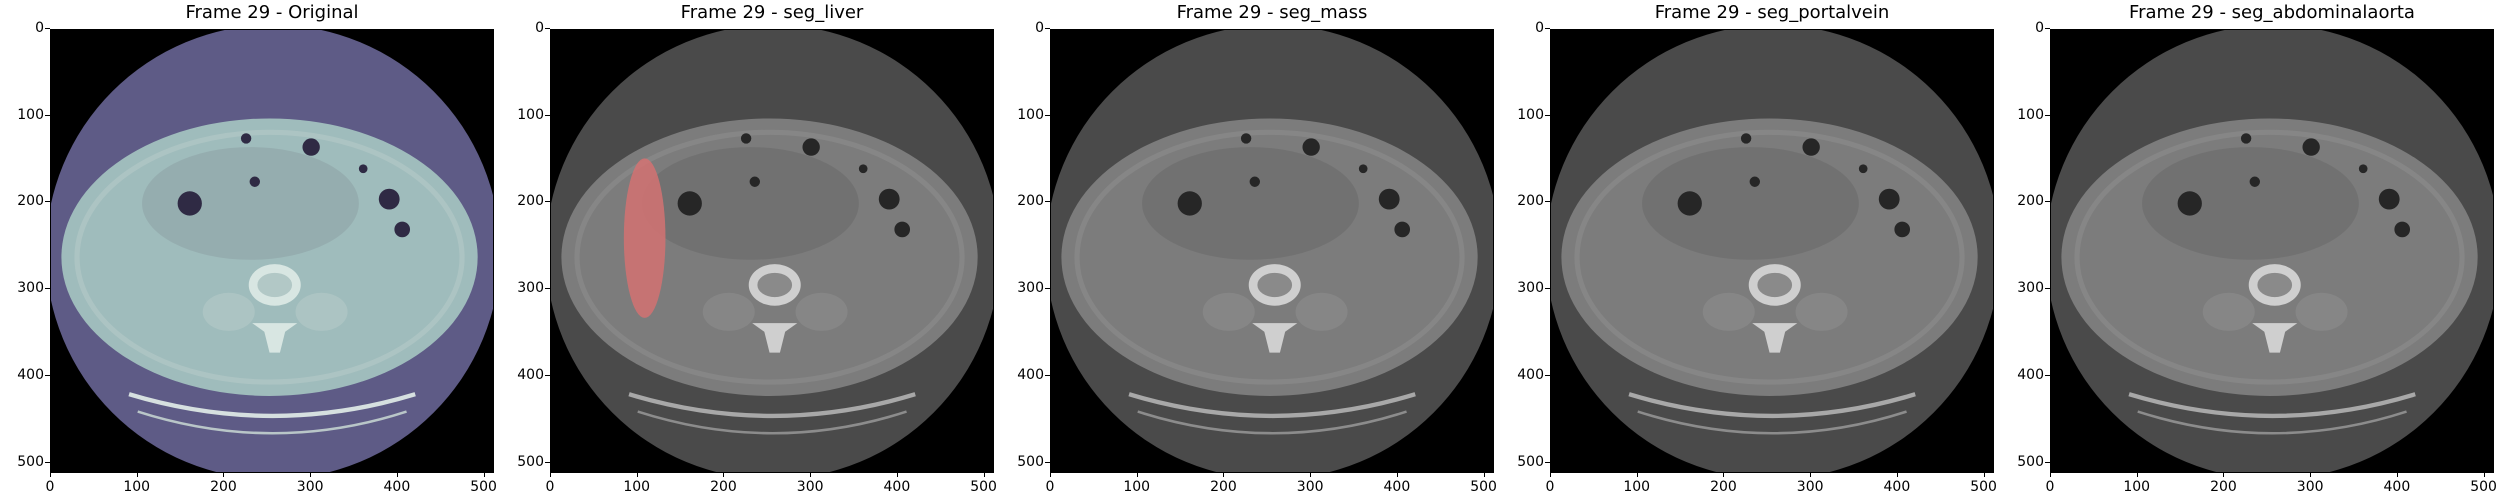 This screenshot has height=500, width=2500. I want to click on panel-title: Frame 29 - seg_liver, so click(772, 12).